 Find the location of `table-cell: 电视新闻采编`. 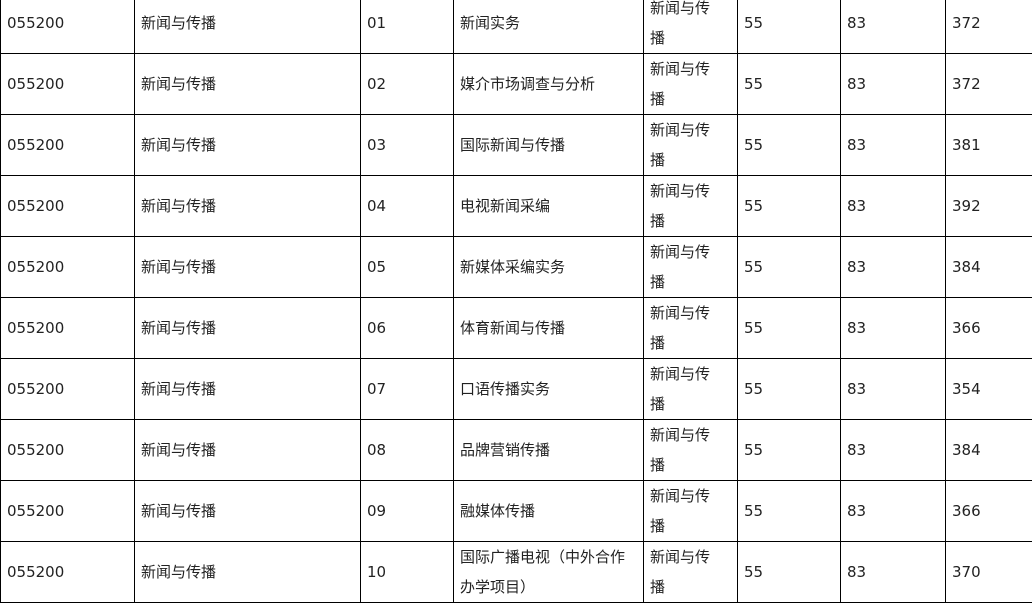

table-cell: 电视新闻采编 is located at coordinates (548, 206).